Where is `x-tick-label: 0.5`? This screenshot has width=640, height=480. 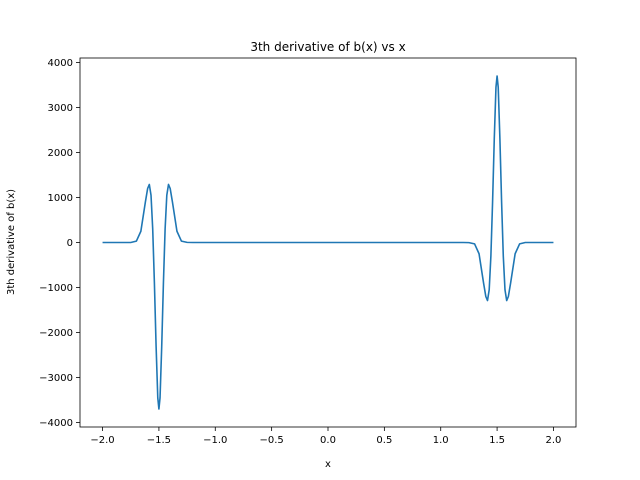 x-tick-label: 0.5 is located at coordinates (384, 440).